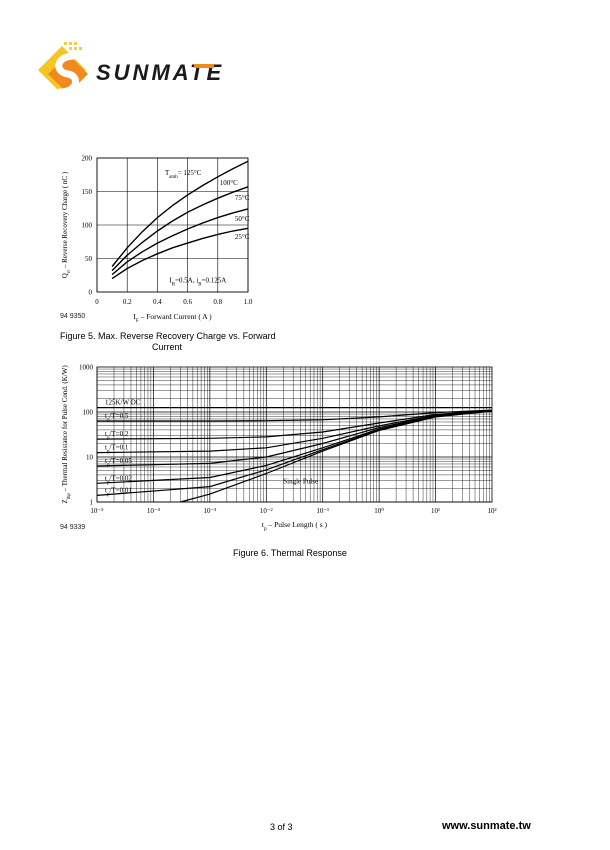  I want to click on figure-5-series-label: 75°C, so click(242, 198).